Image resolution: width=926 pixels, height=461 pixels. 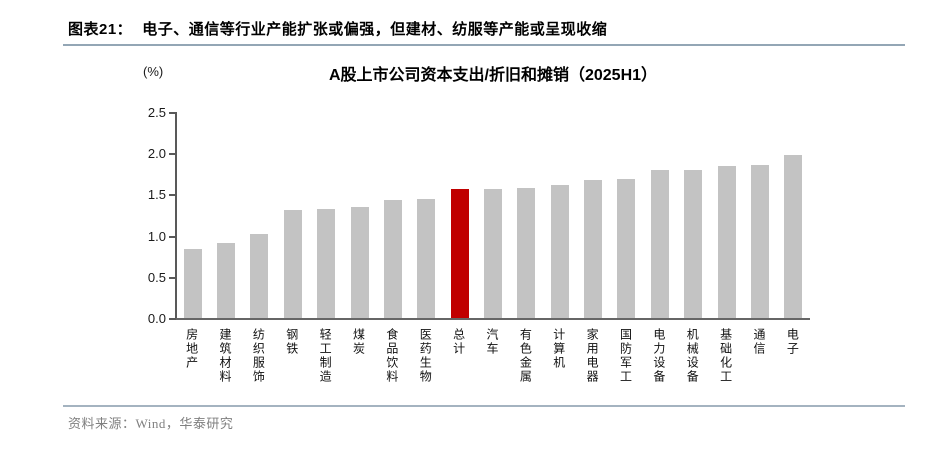 What do you see at coordinates (156, 112) in the screenshot?
I see `y-tick-label: 2.5` at bounding box center [156, 112].